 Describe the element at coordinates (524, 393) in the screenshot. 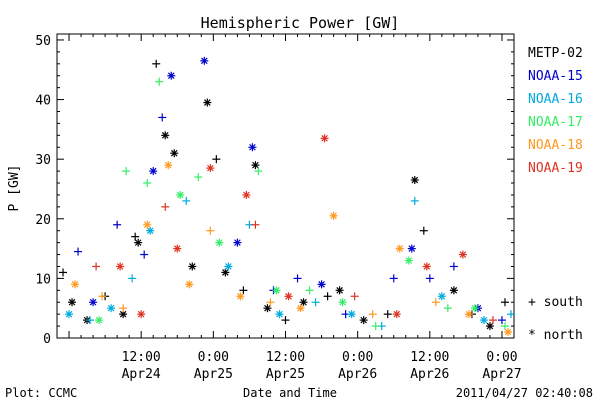

I see `footer-timestamp: 2011/04/27 02:40:08` at that location.